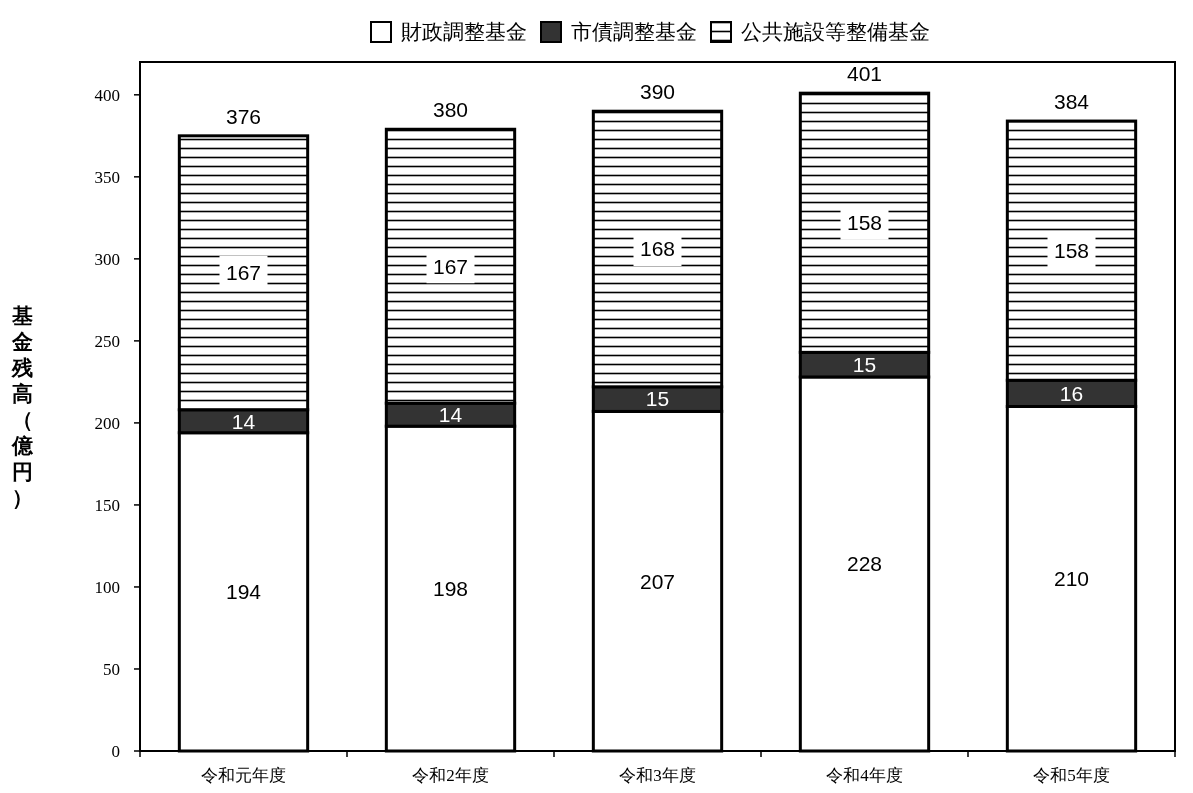 This screenshot has width=1193, height=793. What do you see at coordinates (243, 116) in the screenshot?
I see `total-label: 376` at bounding box center [243, 116].